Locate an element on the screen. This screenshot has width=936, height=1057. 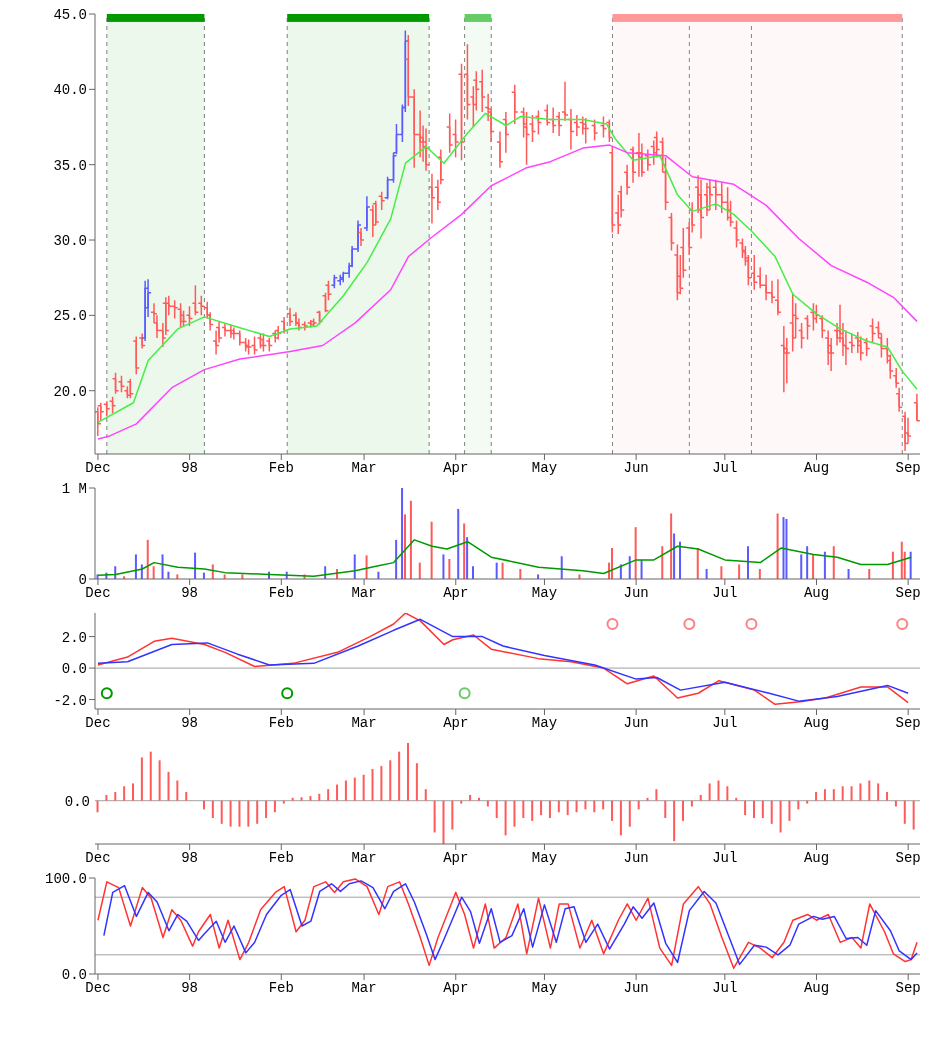
x-tick-label: Aug is located at coordinates (816, 467).